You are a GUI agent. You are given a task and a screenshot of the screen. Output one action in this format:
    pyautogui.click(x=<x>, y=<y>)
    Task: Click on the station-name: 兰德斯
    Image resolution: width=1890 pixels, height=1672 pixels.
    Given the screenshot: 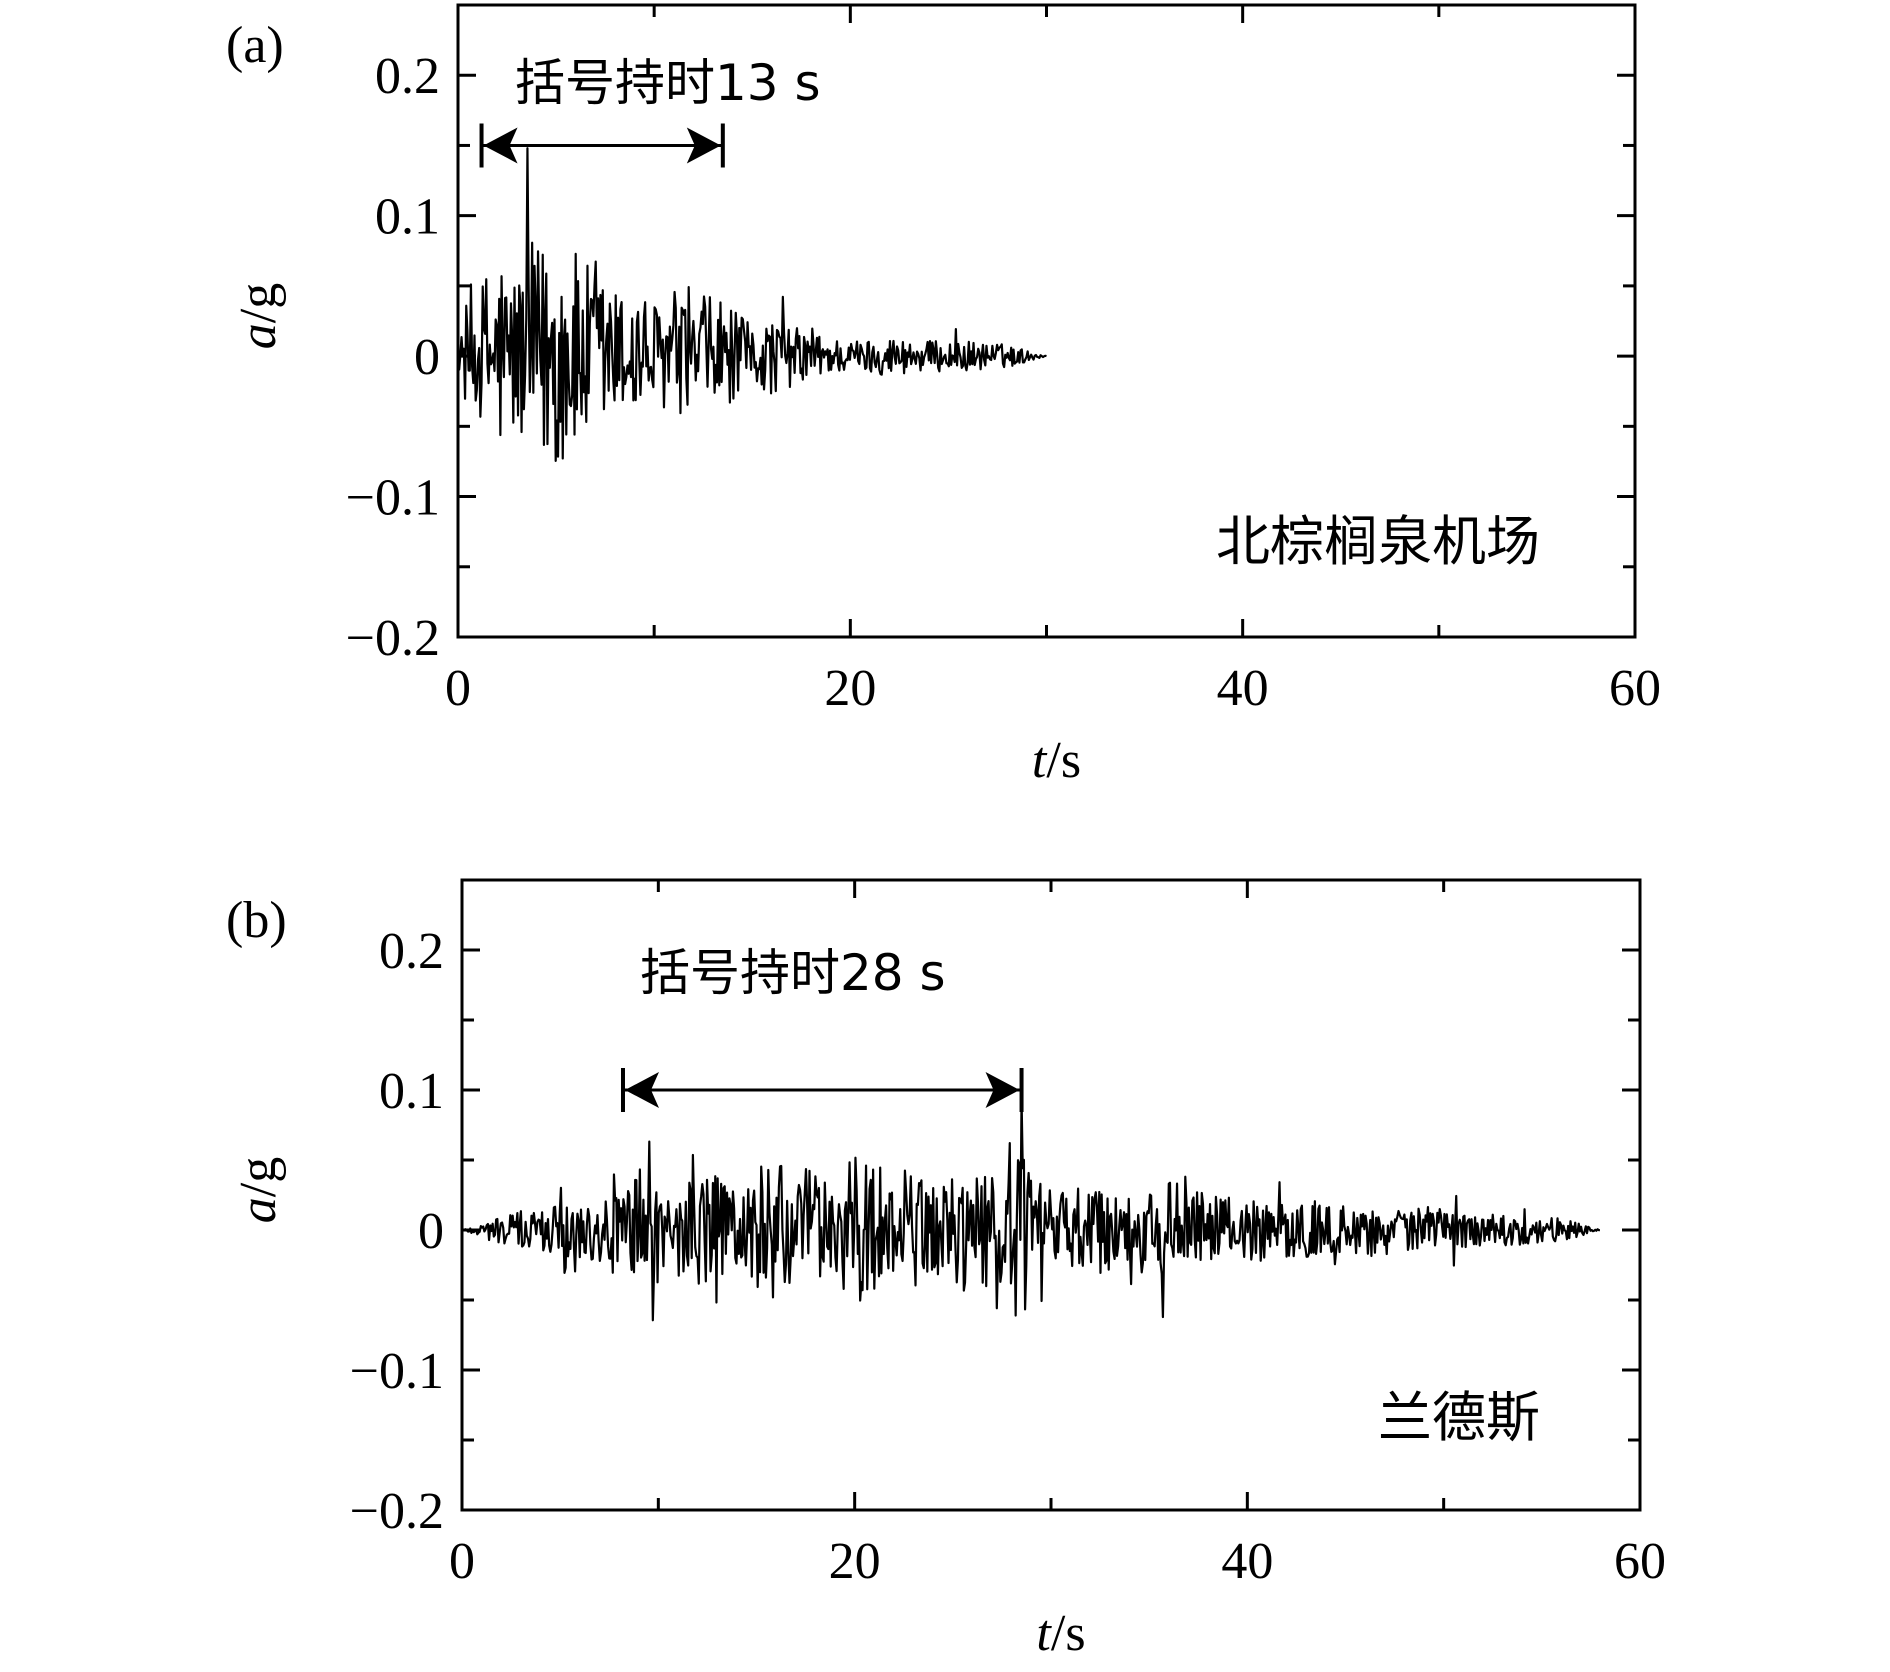 What is the action you would take?
    pyautogui.click(x=1459, y=1417)
    